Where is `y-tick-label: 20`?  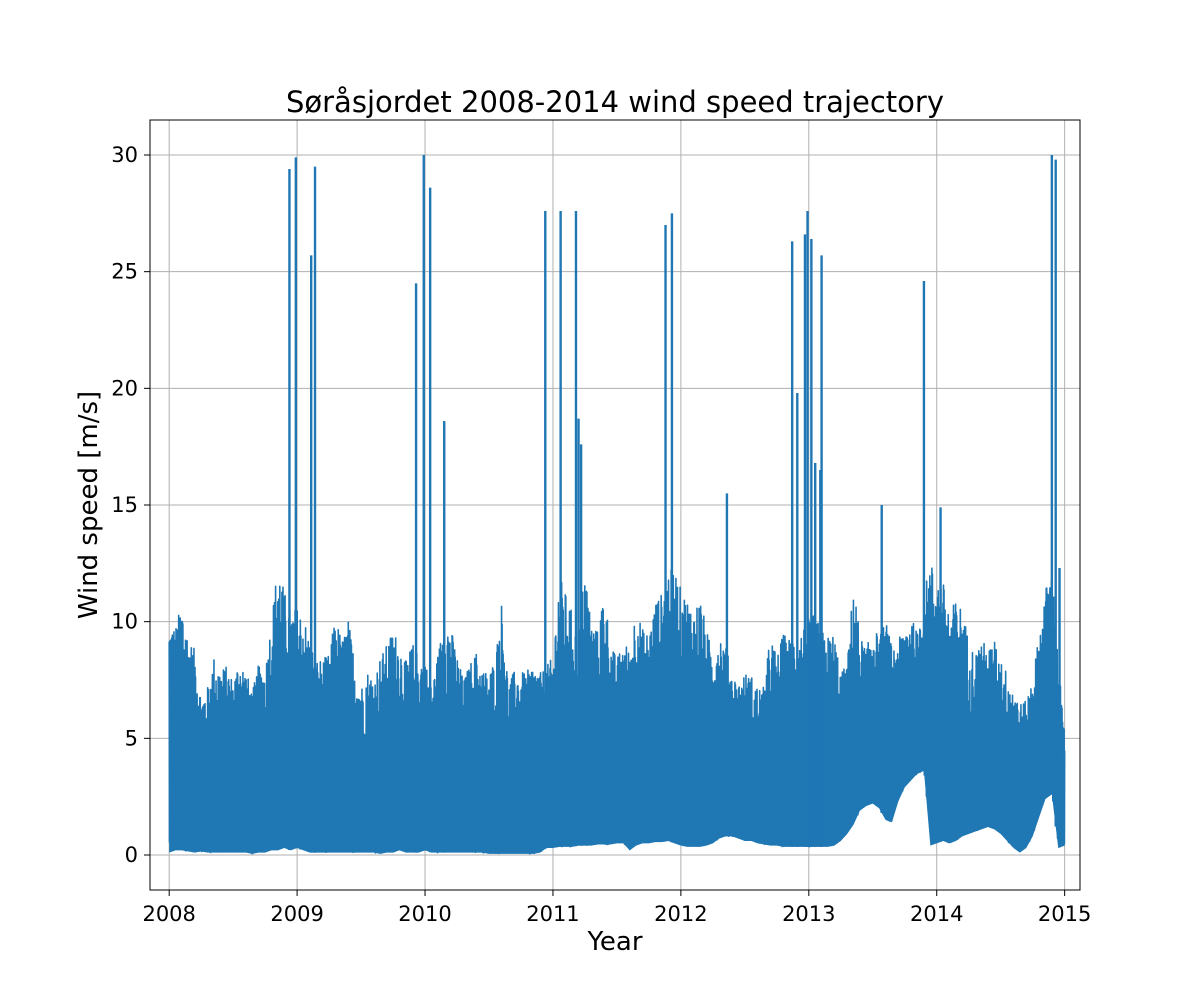
y-tick-label: 20 is located at coordinates (124, 388).